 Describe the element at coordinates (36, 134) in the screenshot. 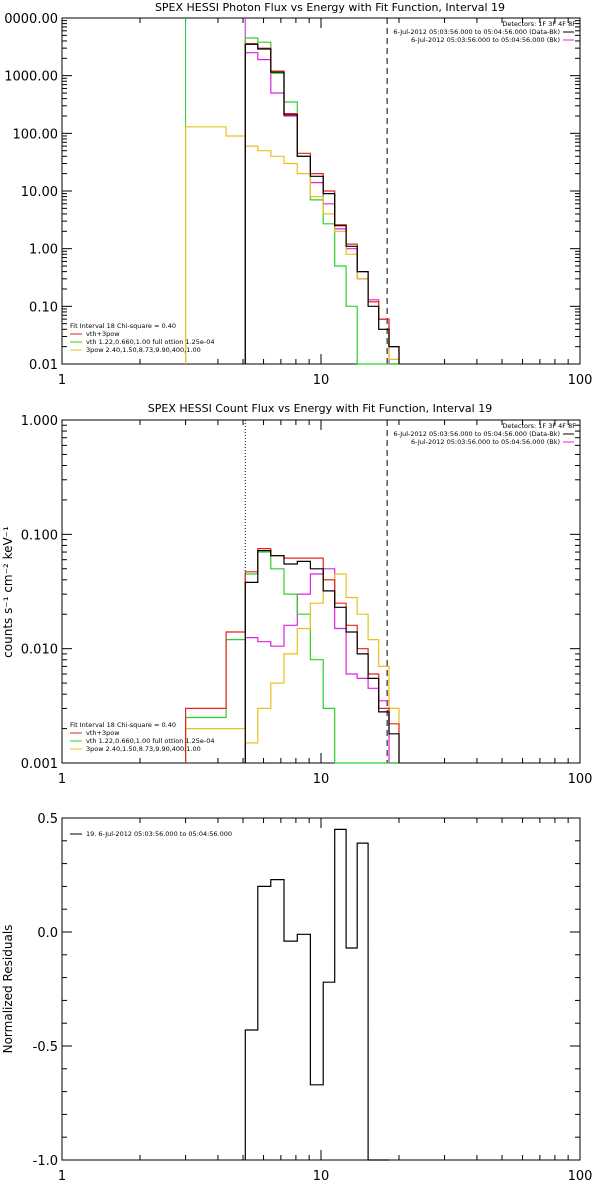

I see `y-tick-label: 100.00` at that location.